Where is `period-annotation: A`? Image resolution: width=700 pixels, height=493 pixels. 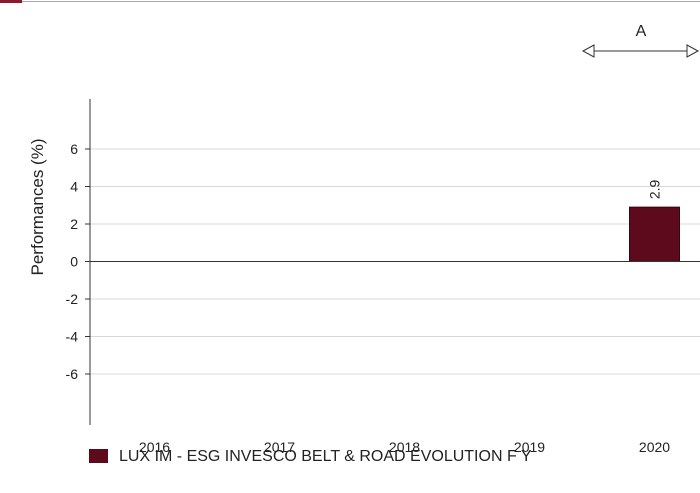 period-annotation: A is located at coordinates (640, 40).